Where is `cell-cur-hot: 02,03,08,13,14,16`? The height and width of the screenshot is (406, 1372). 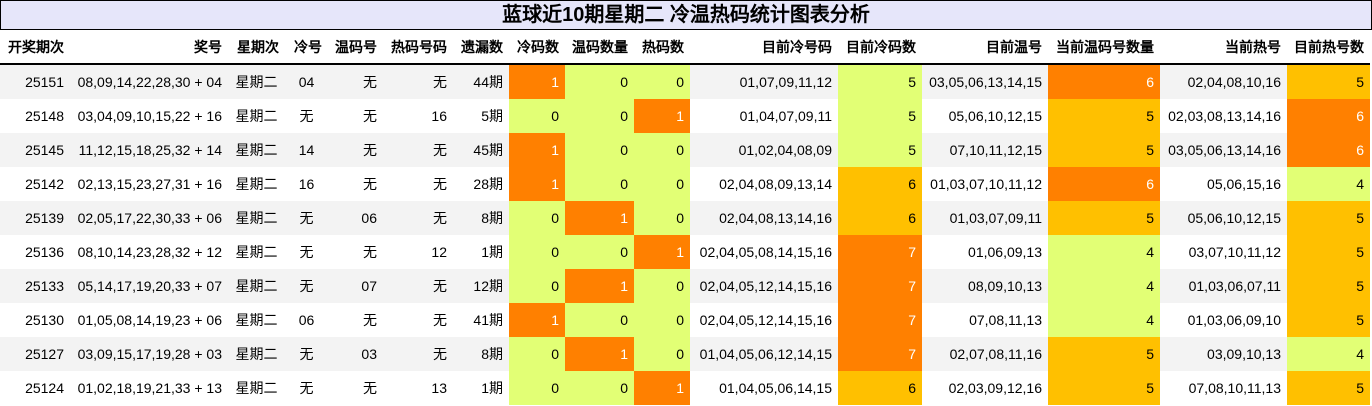
cell-cur-hot: 02,03,08,13,14,16 is located at coordinates (1224, 116).